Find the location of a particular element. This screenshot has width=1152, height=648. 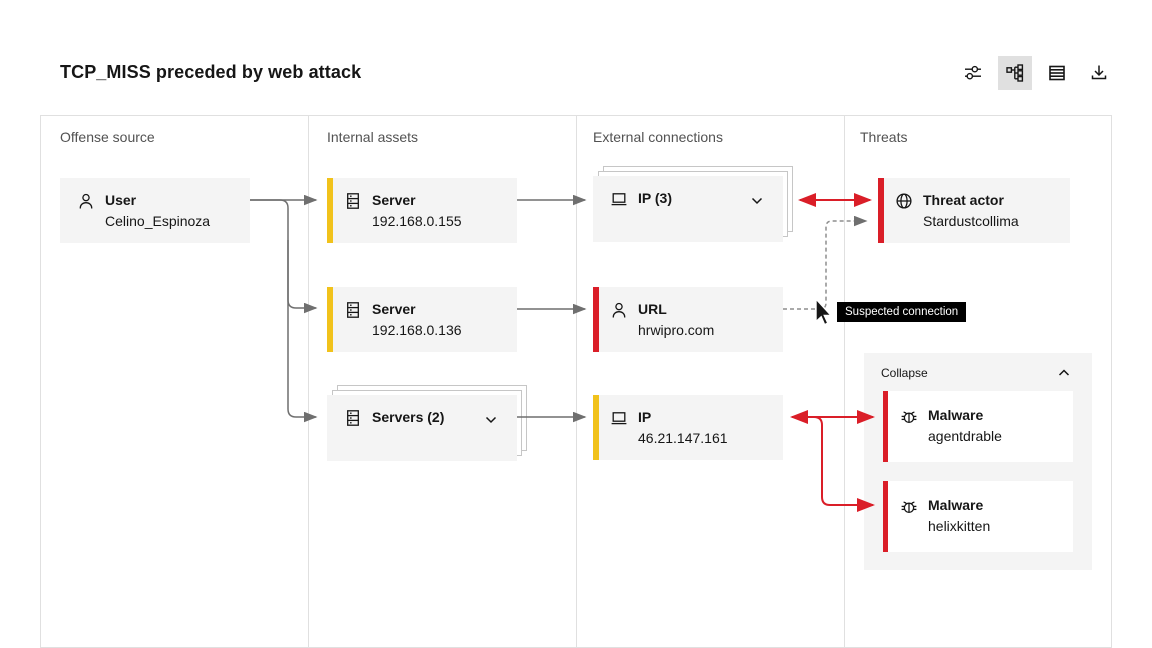

column-header-internal-assets: Internal assets is located at coordinates (373, 137).